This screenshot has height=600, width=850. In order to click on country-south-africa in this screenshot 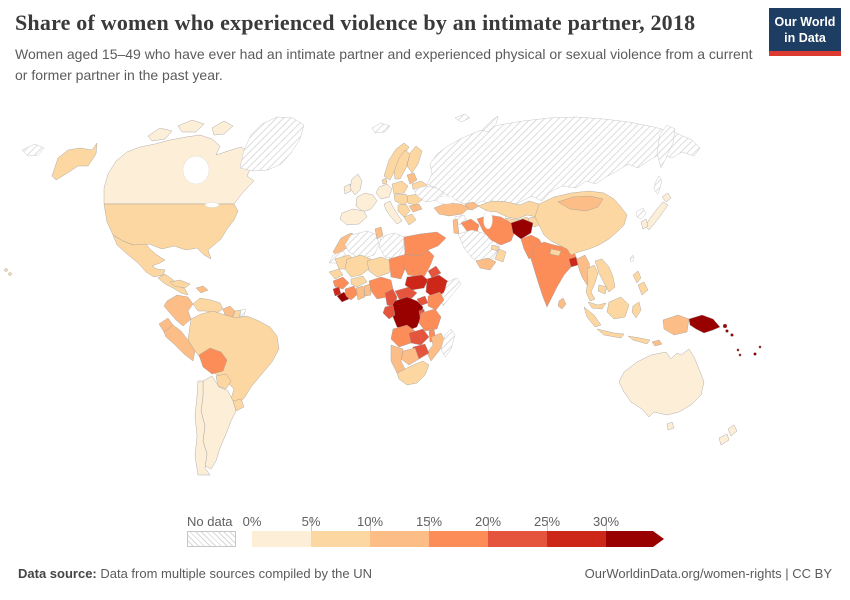, I will do `click(413, 373)`.